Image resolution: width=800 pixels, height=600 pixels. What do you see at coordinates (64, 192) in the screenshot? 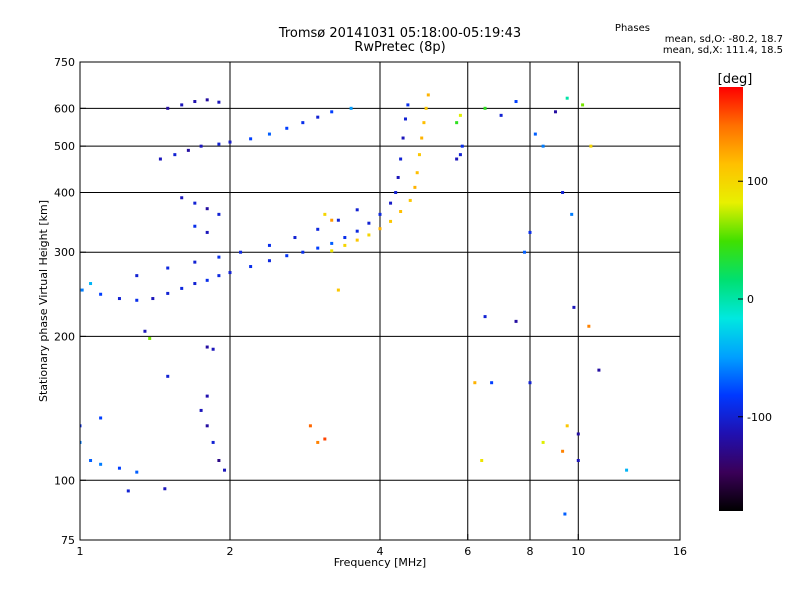
I see `y-tick-label: 400` at bounding box center [64, 192].